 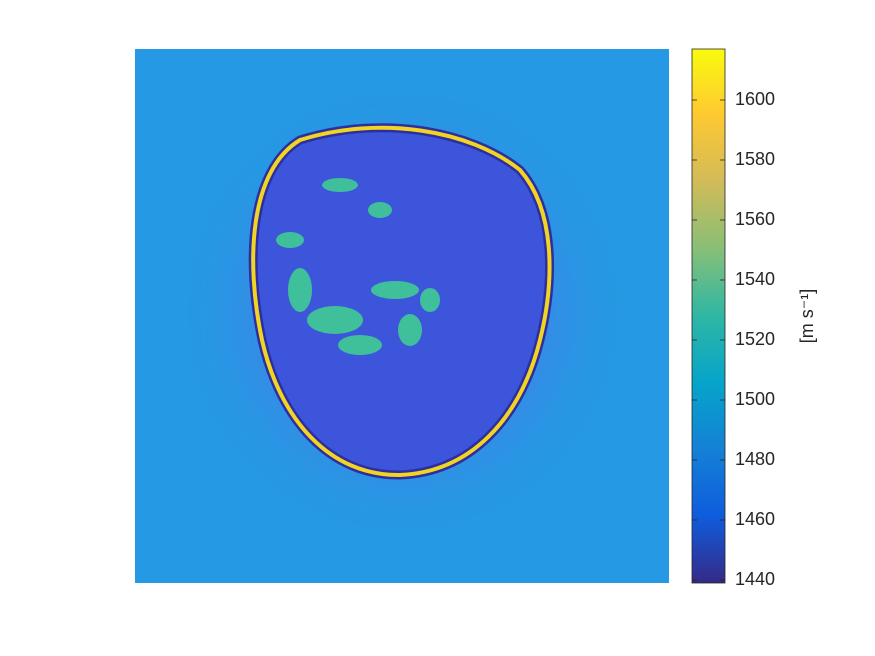 What do you see at coordinates (755, 219) in the screenshot?
I see `colorbar-tick-label: 1560` at bounding box center [755, 219].